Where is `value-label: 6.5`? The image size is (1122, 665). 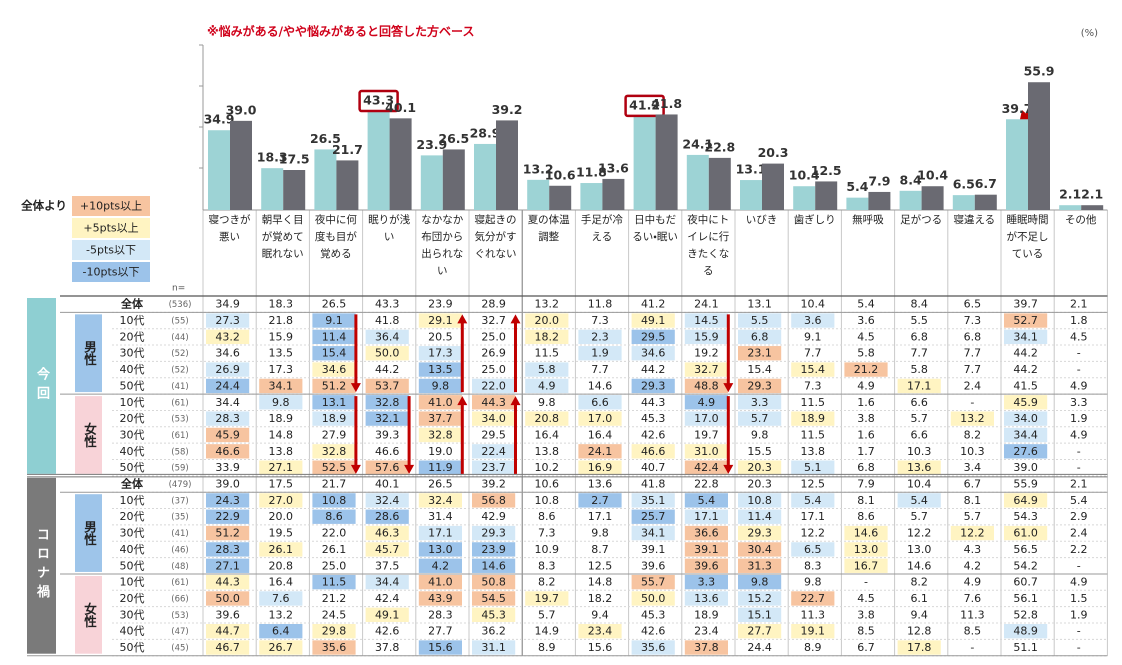
value-label: 6.5 is located at coordinates (964, 184).